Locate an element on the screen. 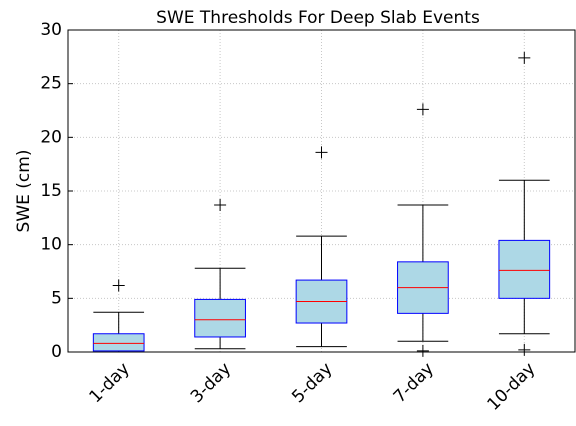 The height and width of the screenshot is (426, 576). x-tick-label: 7-day is located at coordinates (414, 383).